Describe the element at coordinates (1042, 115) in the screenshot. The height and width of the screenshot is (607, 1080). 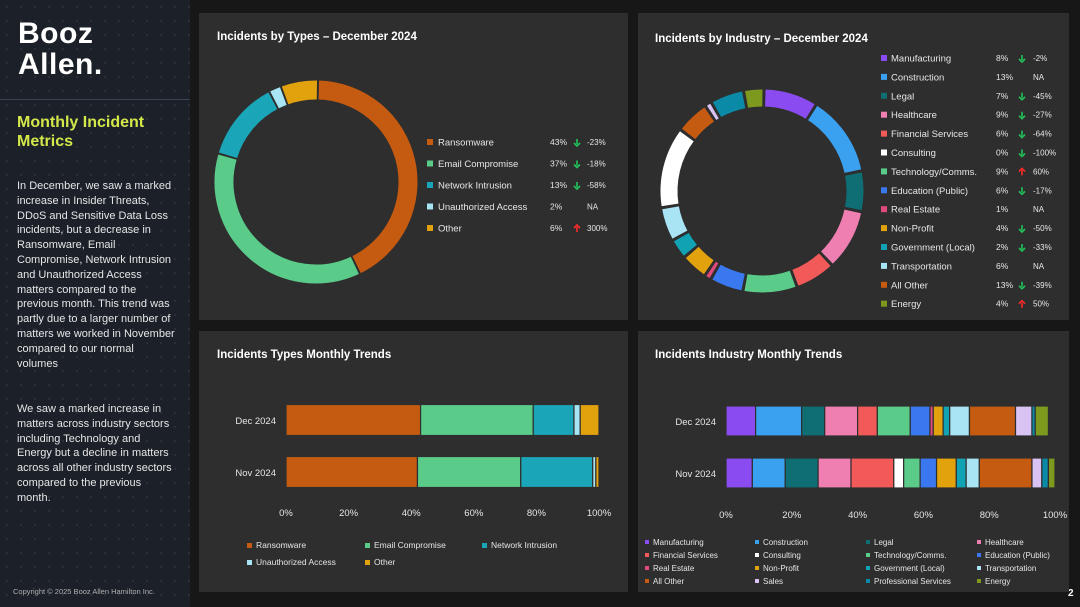
I see `industry-legend-change-healthcare: -27%` at that location.